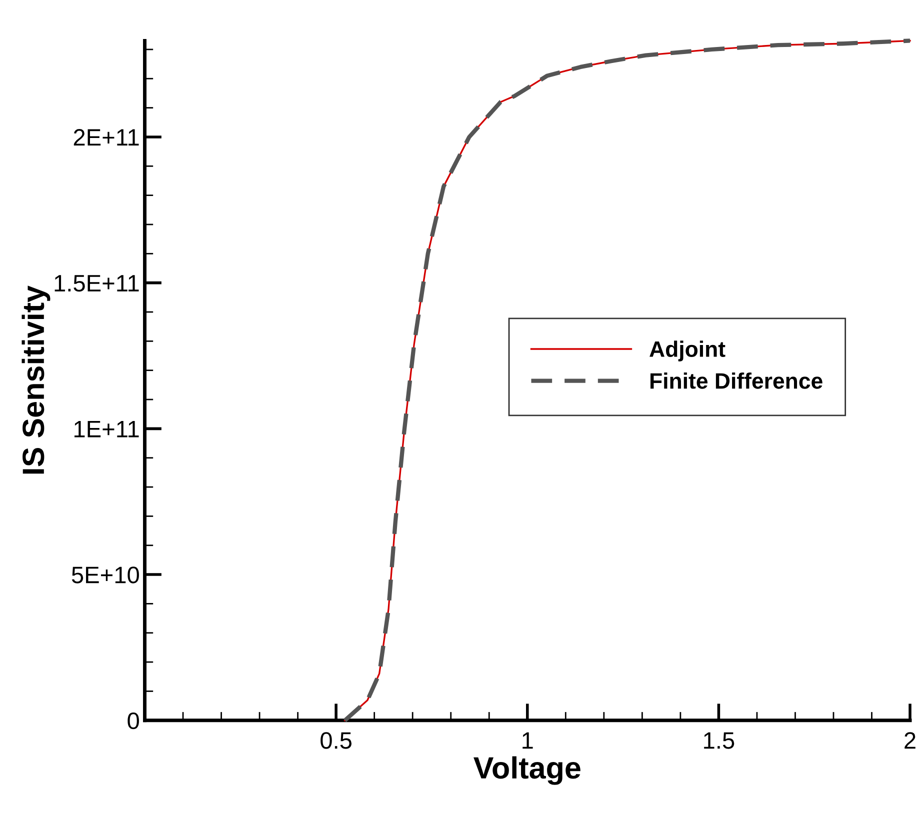 The width and height of the screenshot is (922, 814). Describe the element at coordinates (688, 351) in the screenshot. I see `legend-label: Adjoint` at that location.